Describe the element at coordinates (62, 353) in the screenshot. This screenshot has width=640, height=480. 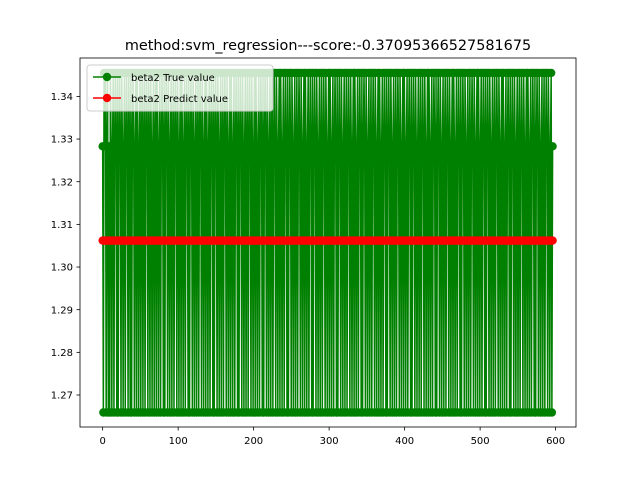
I see `y-tick-label: 1.28` at that location.